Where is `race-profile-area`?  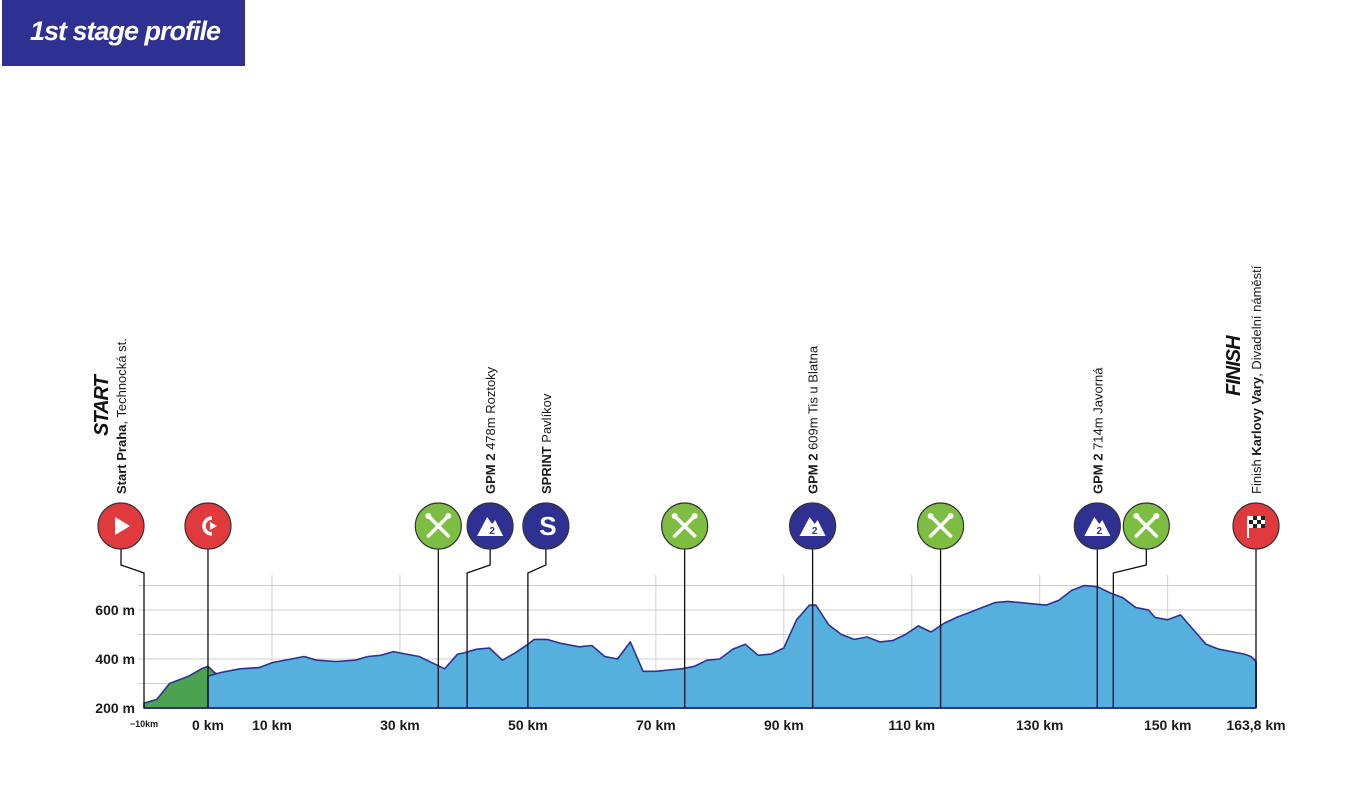
race-profile-area is located at coordinates (732, 646).